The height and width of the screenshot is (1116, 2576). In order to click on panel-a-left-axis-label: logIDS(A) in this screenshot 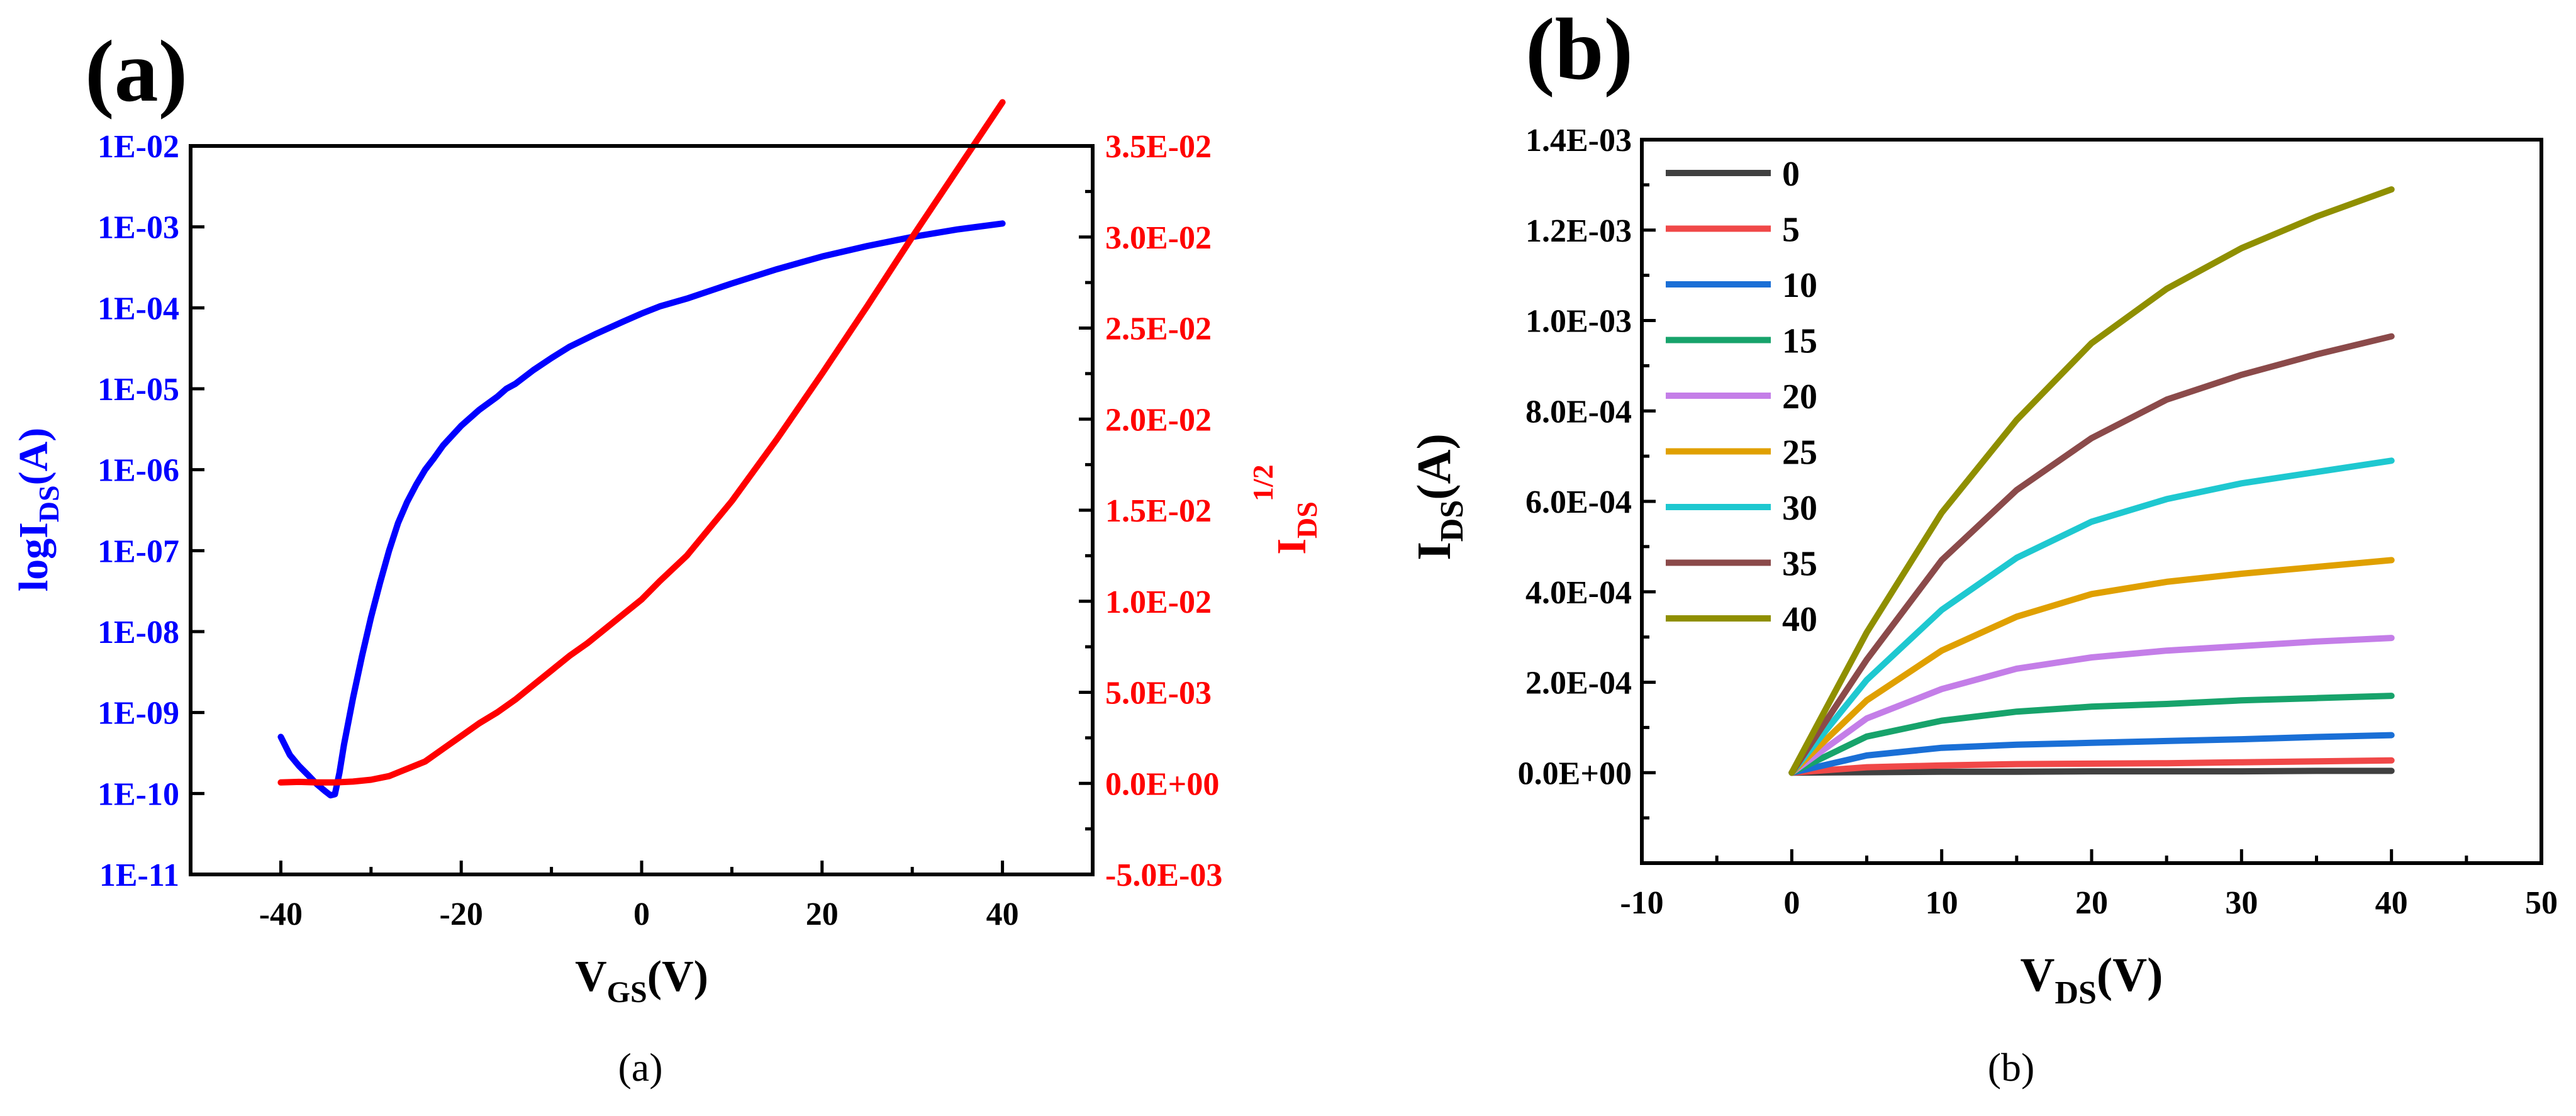, I will do `click(38, 509)`.